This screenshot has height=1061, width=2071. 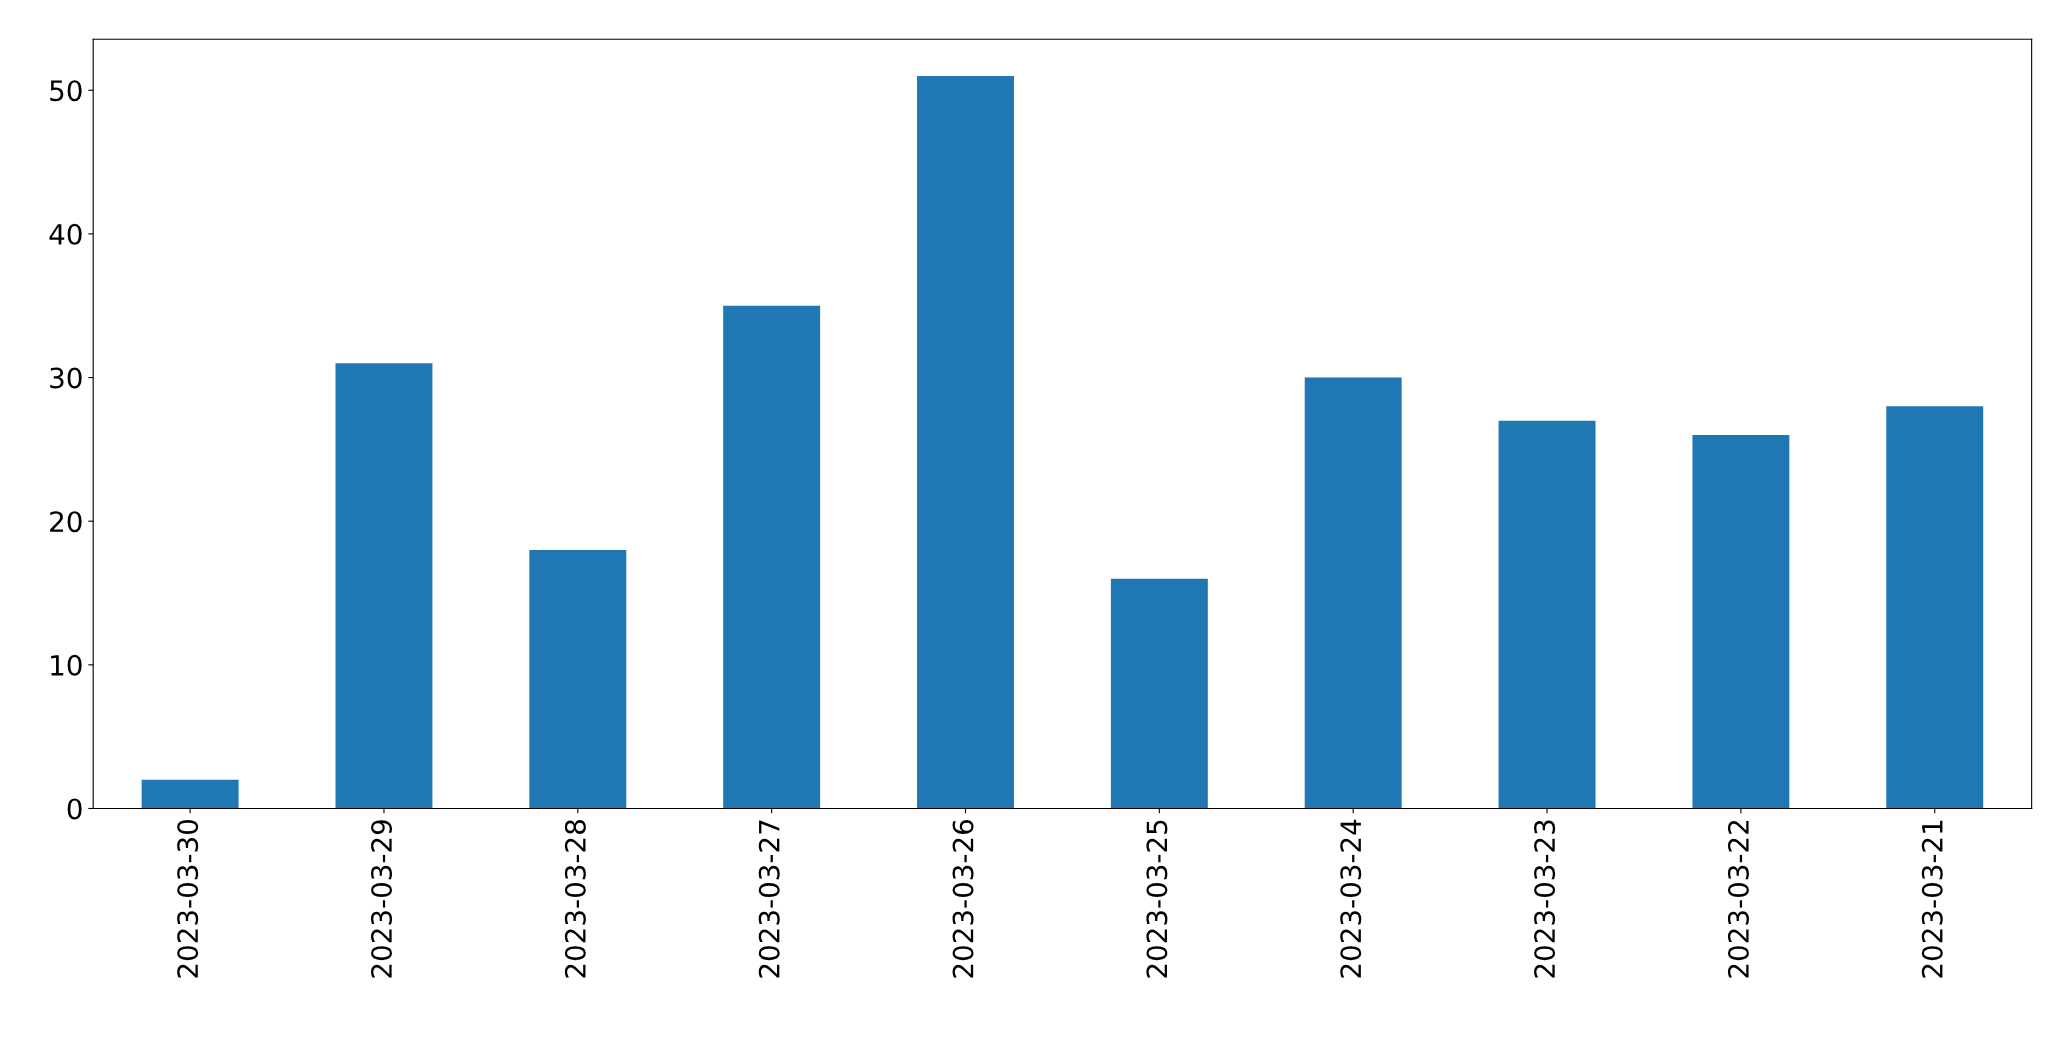 What do you see at coordinates (575, 899) in the screenshot?
I see `x-tick-label: 2023-03-28` at bounding box center [575, 899].